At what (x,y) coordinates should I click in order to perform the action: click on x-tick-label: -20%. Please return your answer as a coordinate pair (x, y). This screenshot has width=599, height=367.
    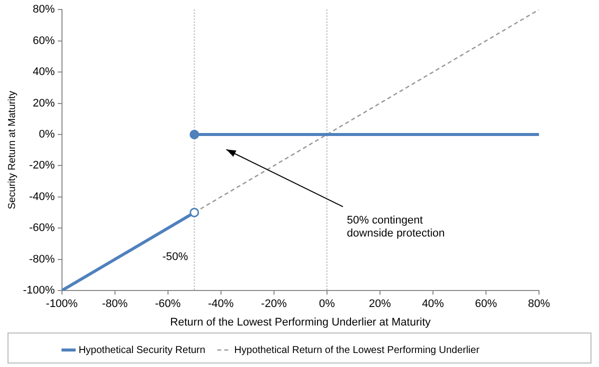
    Looking at the image, I should click on (274, 304).